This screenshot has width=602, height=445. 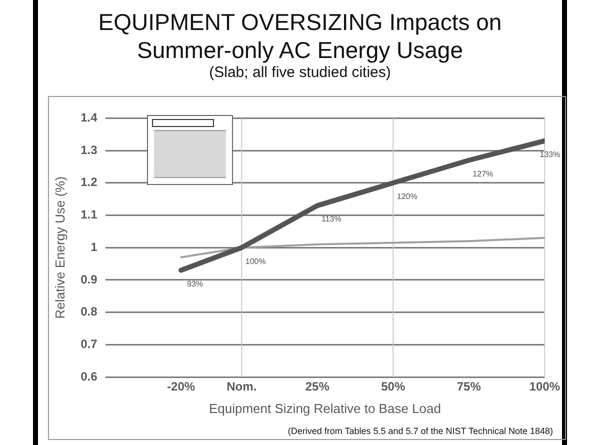 I want to click on x-tick-label: Nom., so click(x=241, y=387).